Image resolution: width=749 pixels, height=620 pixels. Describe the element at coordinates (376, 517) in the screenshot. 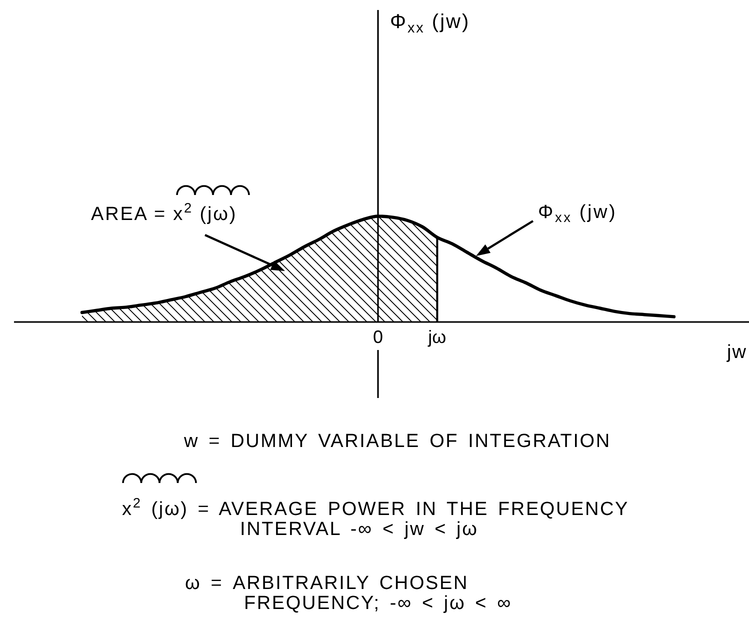

I see `text: x$^{2}$ (jω) = AVERAGE POWER IN THE FREQUENCY INTERVAL -∞ < jw < jω` at that location.